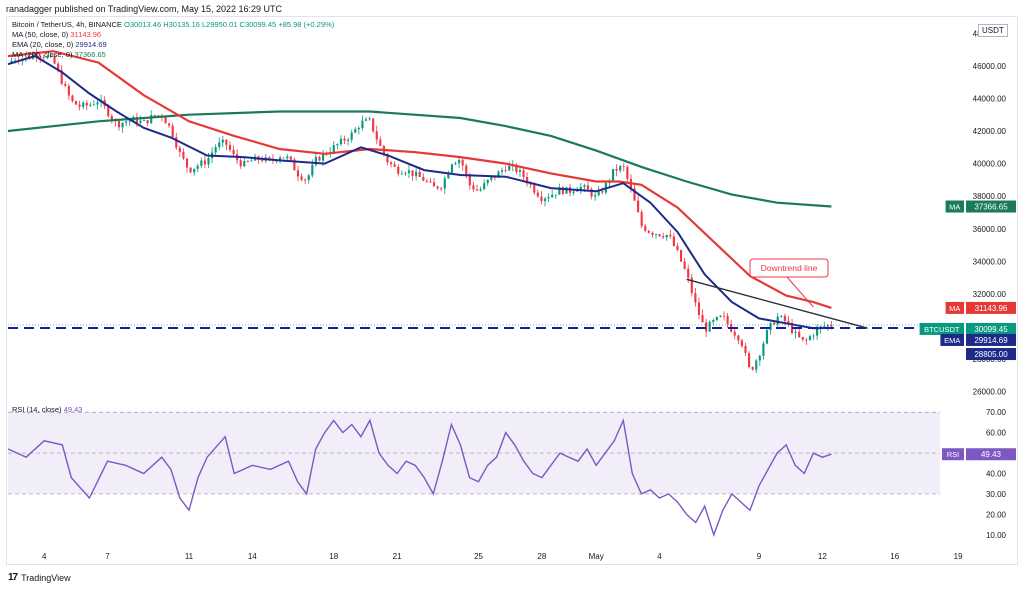  I want to click on currency-button: USDT, so click(993, 30).